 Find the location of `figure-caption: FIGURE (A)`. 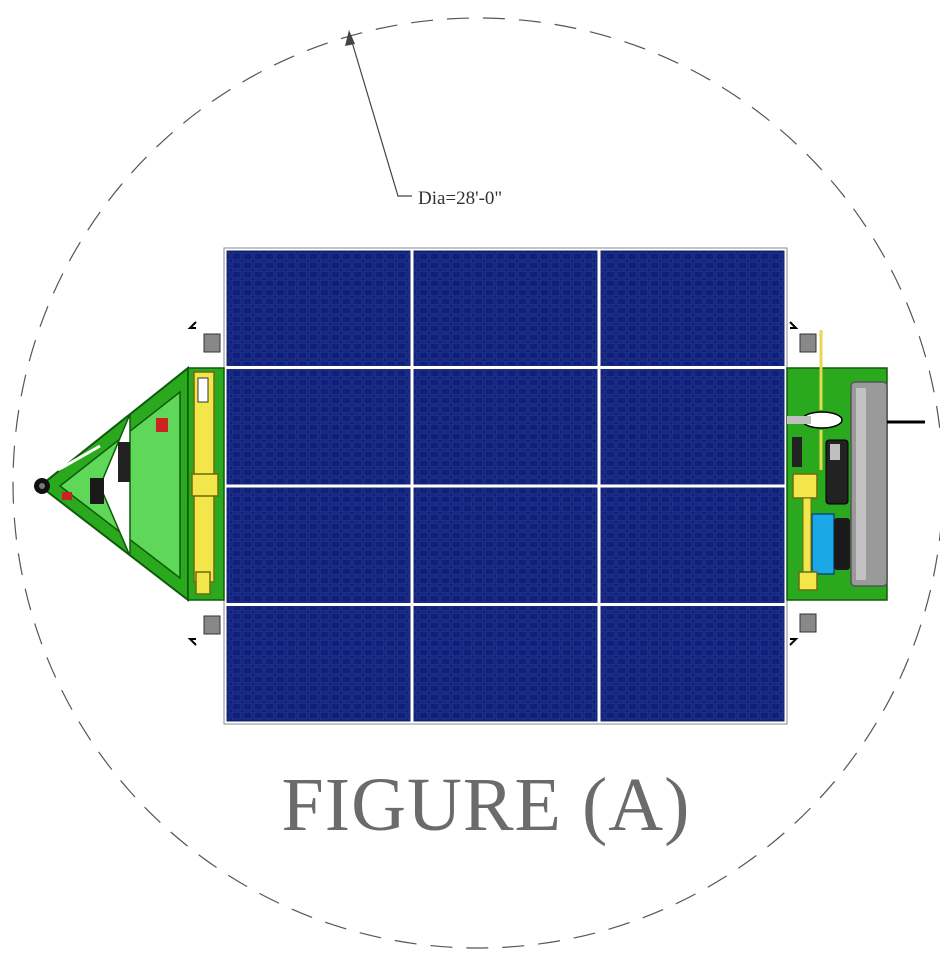

figure-caption: FIGURE (A) is located at coordinates (486, 805).